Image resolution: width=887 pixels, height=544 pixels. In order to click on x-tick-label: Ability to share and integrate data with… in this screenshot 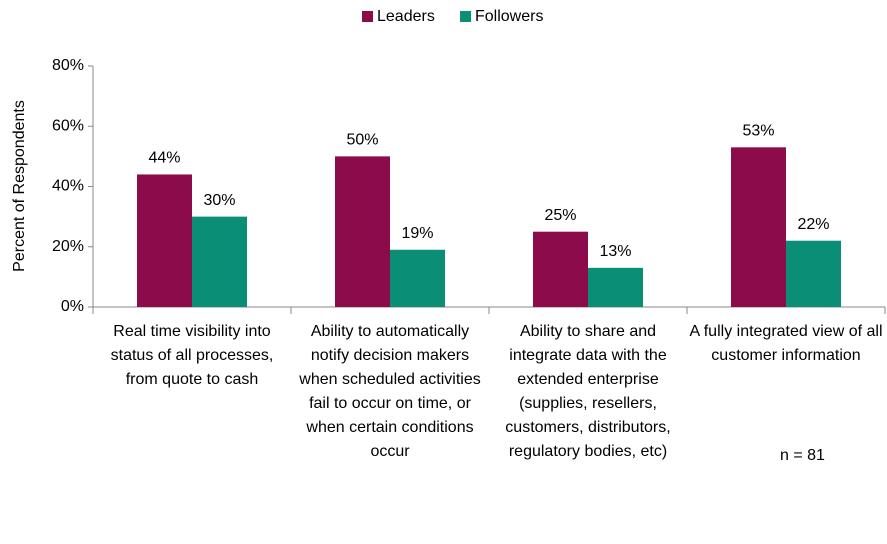, I will do `click(588, 391)`.